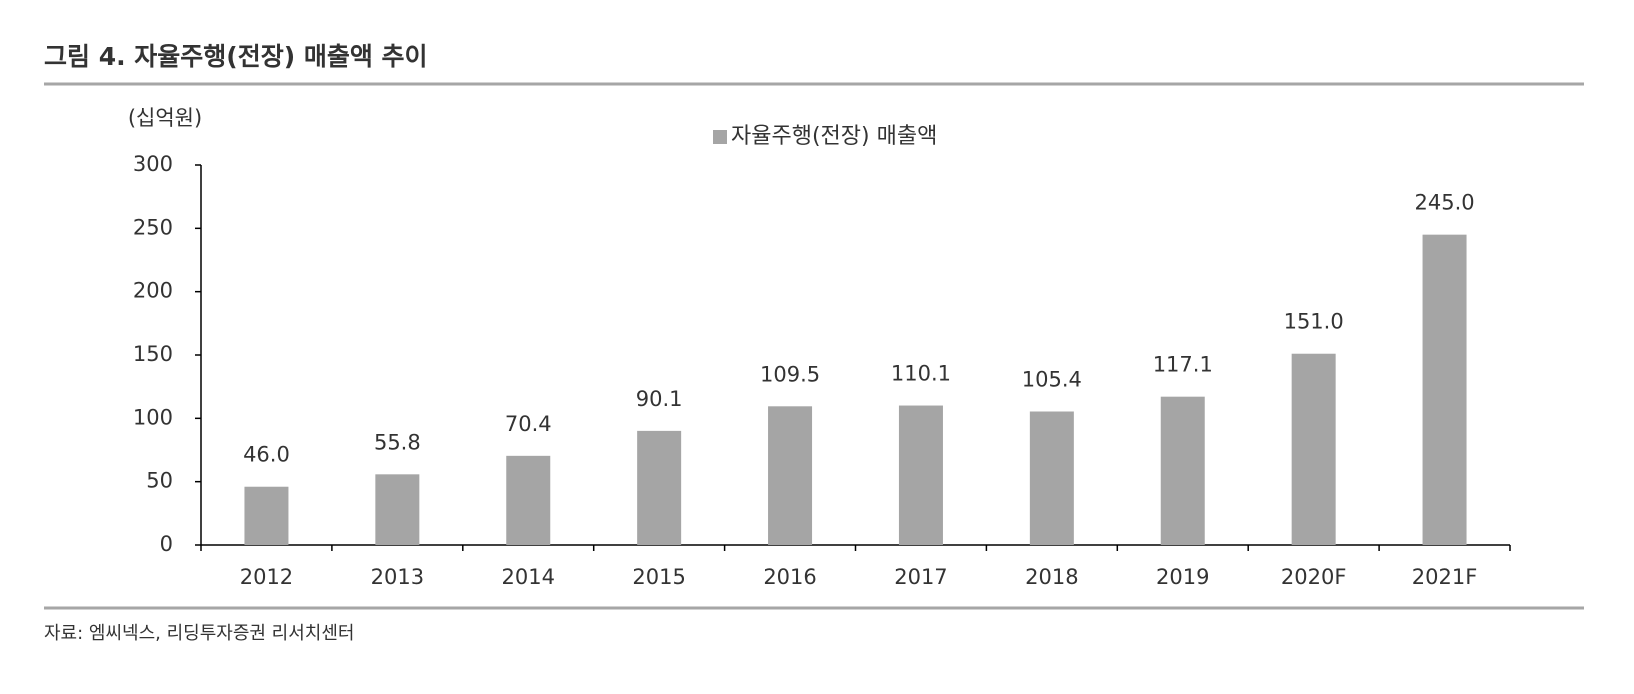 The height and width of the screenshot is (694, 1634). What do you see at coordinates (397, 442) in the screenshot?
I see `value-label: 55.8` at bounding box center [397, 442].